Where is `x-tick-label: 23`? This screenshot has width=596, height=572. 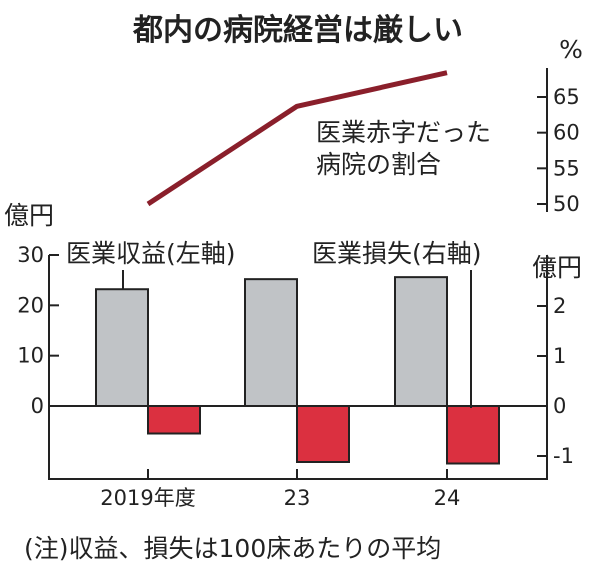 x-tick-label: 23 is located at coordinates (297, 498).